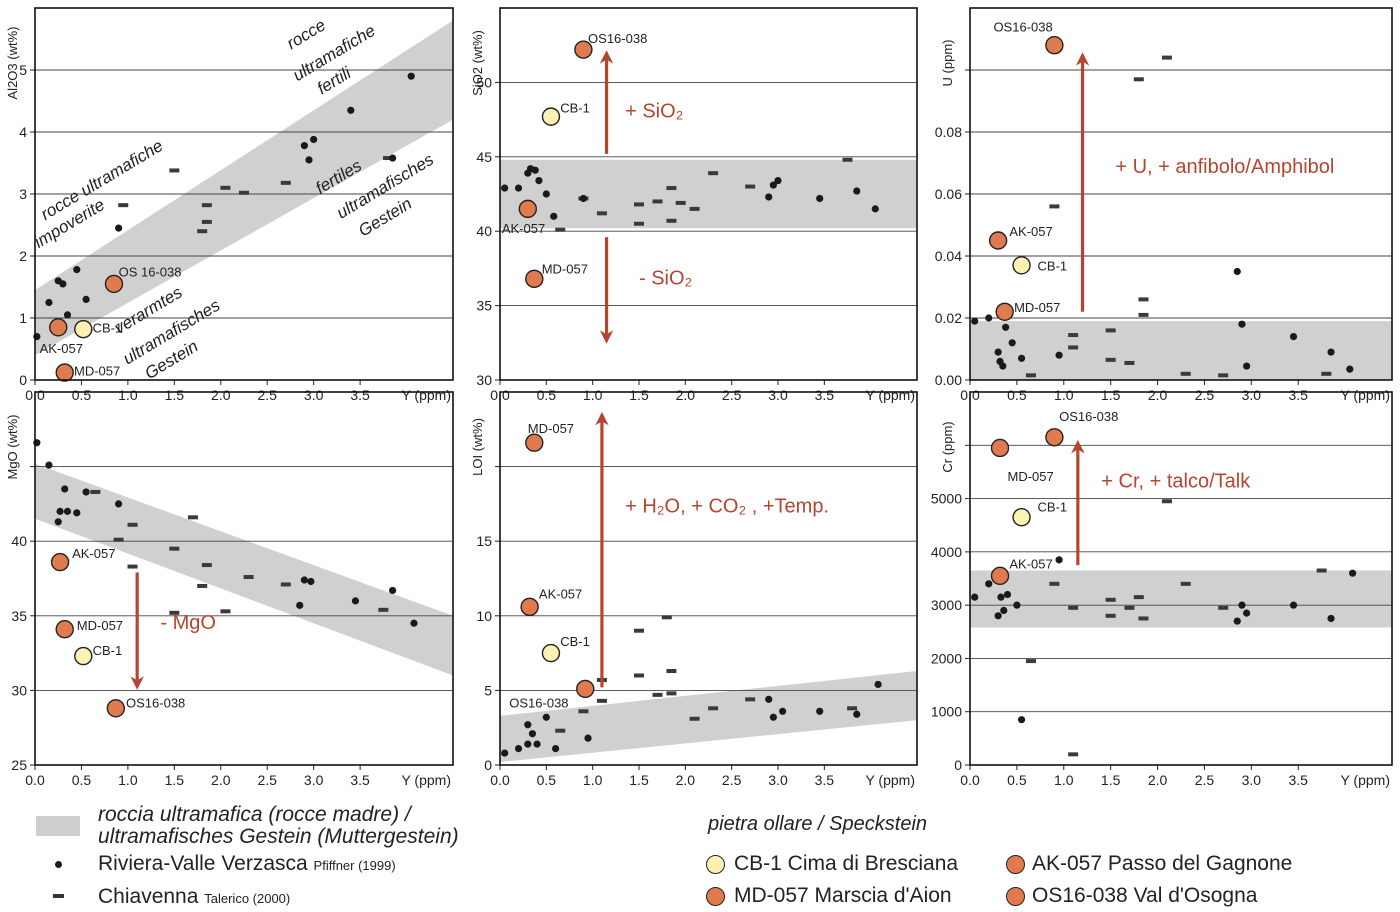 Image resolution: width=1400 pixels, height=912 pixels. I want to click on sample-label: AK-057, so click(1030, 231).